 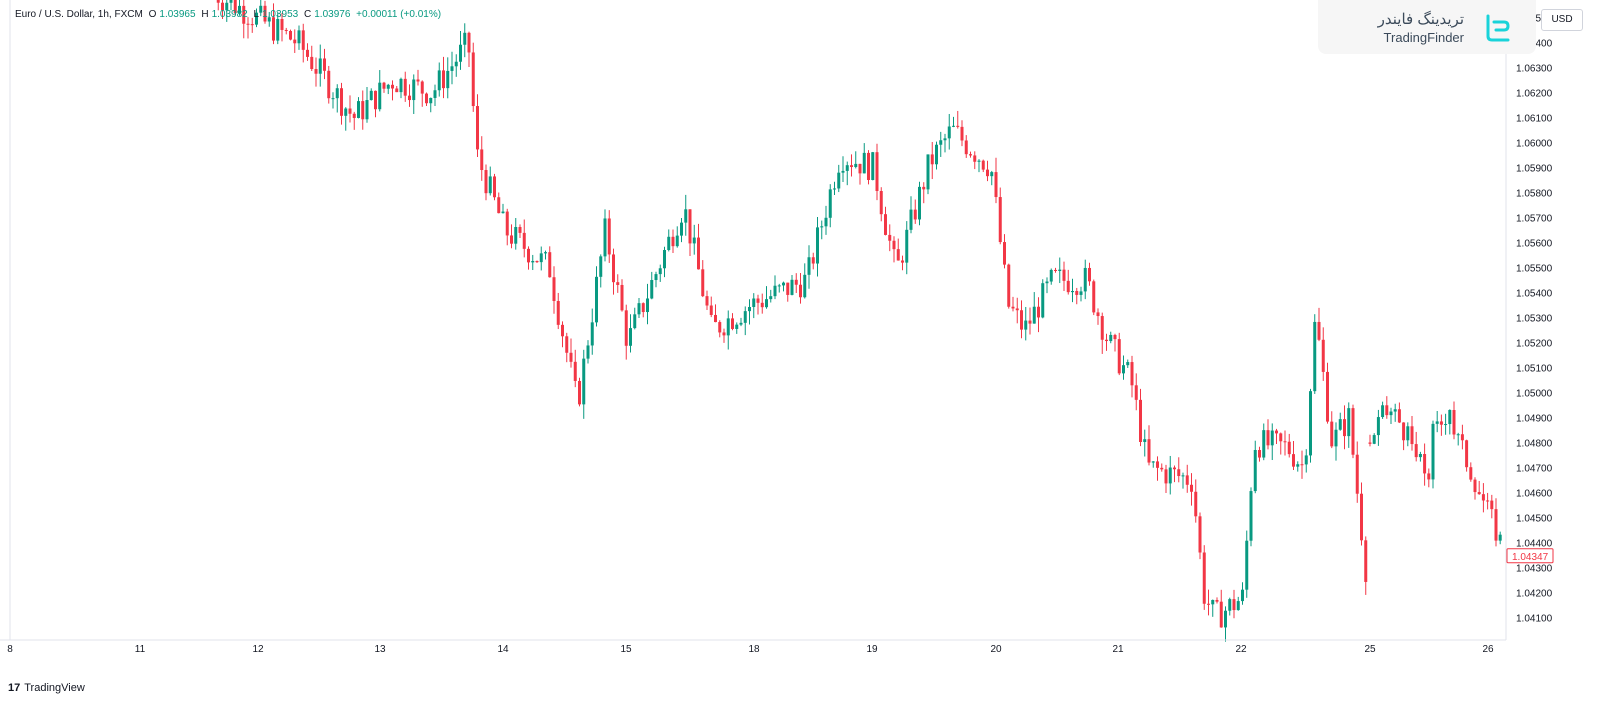 I want to click on y-tick-label: 1.06100, so click(x=1534, y=119).